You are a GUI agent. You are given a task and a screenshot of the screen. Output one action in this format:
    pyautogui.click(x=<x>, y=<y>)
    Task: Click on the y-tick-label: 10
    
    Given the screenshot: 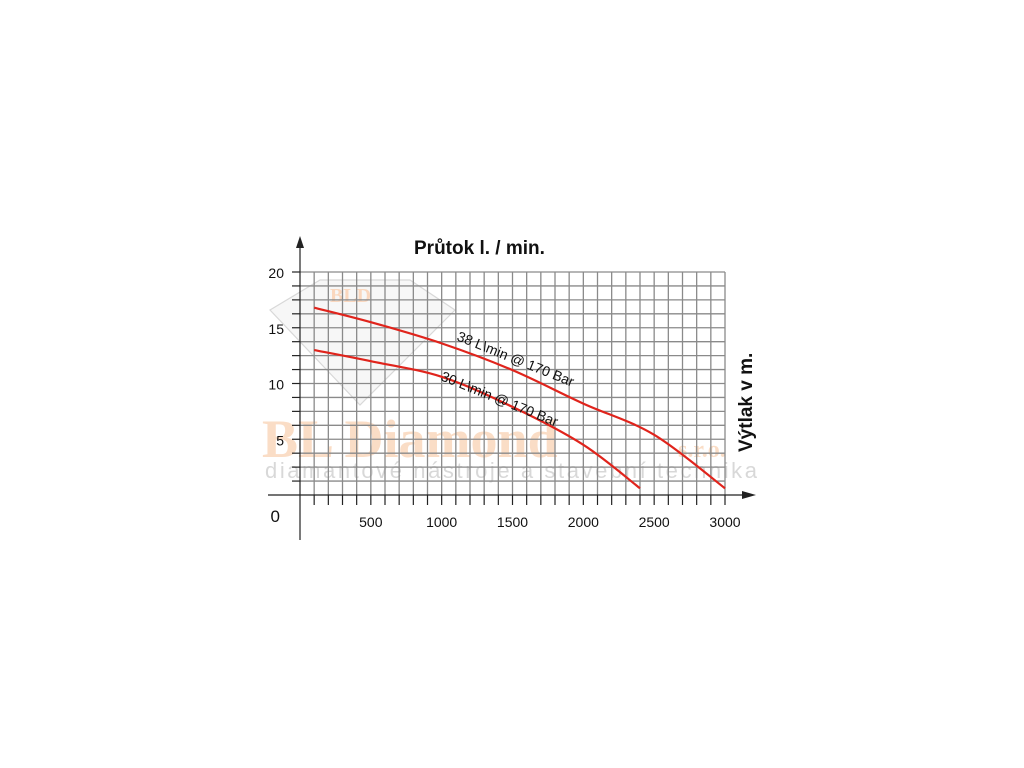 What is the action you would take?
    pyautogui.click(x=276, y=385)
    